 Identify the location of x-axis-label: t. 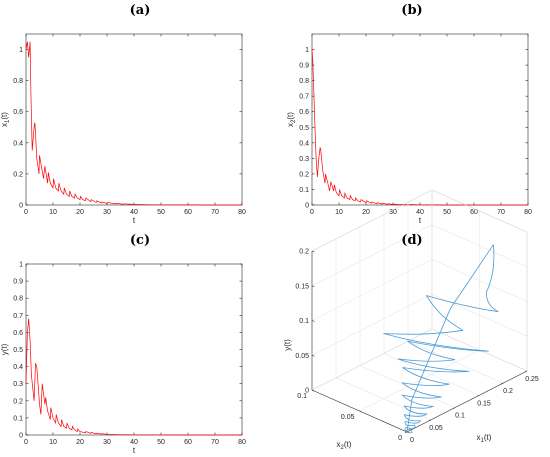
(134, 450).